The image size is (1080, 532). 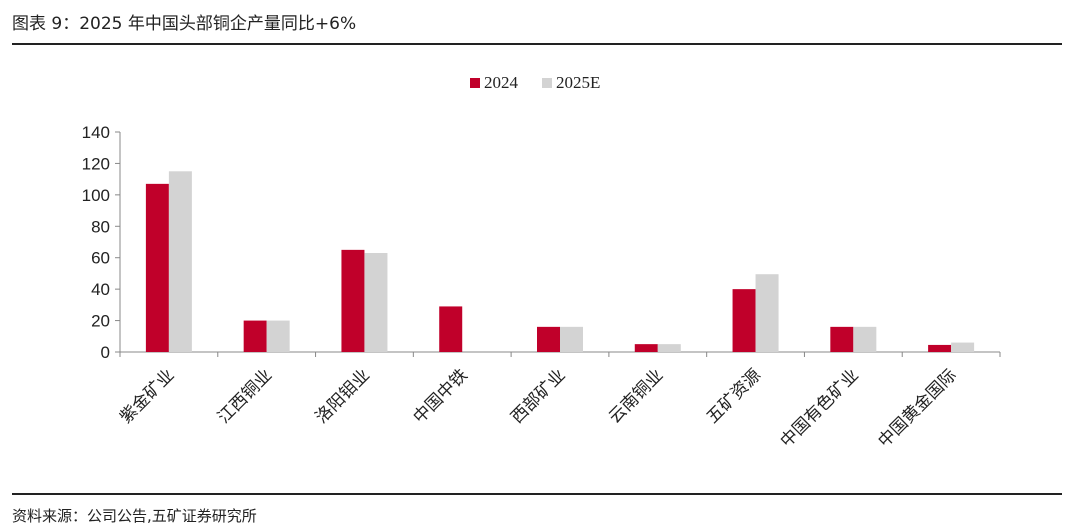 What do you see at coordinates (96, 132) in the screenshot?
I see `y-tick-label: 140` at bounding box center [96, 132].